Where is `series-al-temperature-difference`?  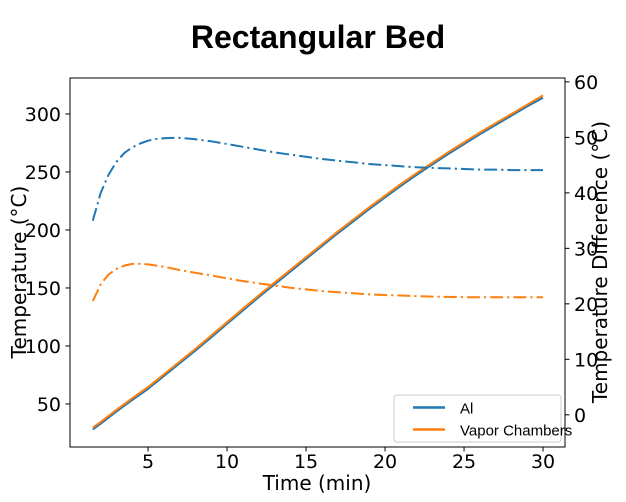
series-al-temperature-difference is located at coordinates (317, 178).